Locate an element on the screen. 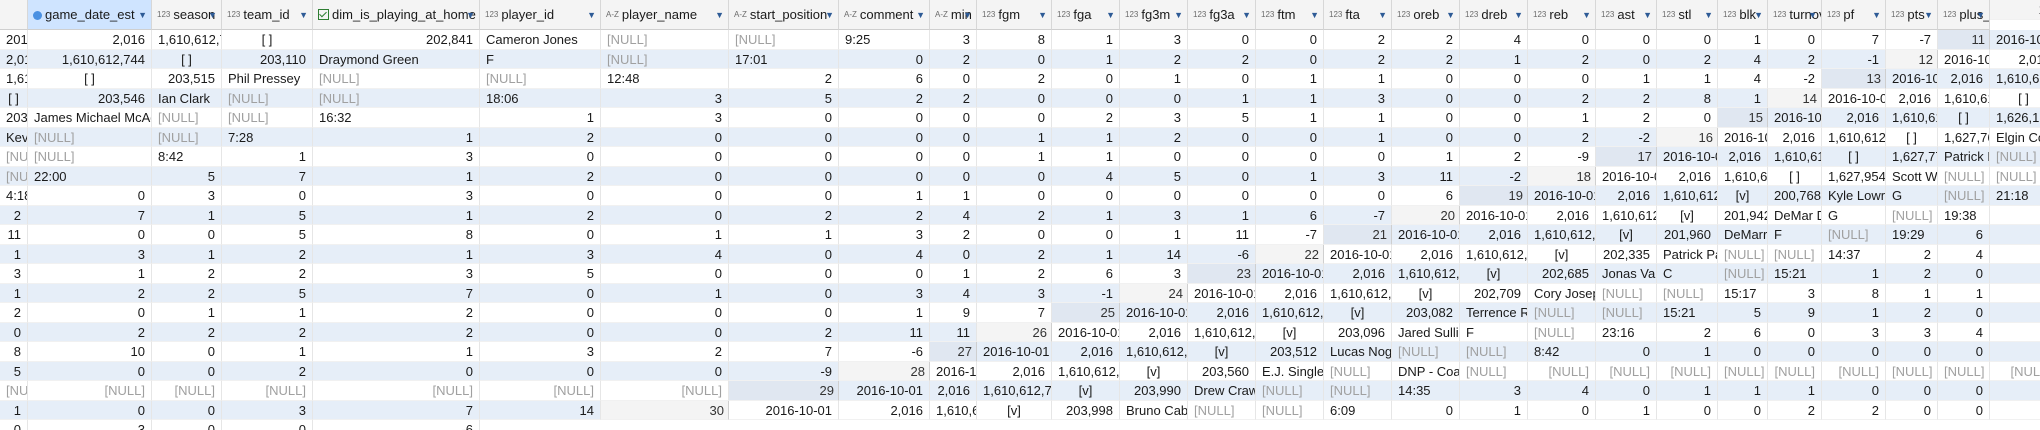  table-cell-fg3a: 0 is located at coordinates (884, 118).